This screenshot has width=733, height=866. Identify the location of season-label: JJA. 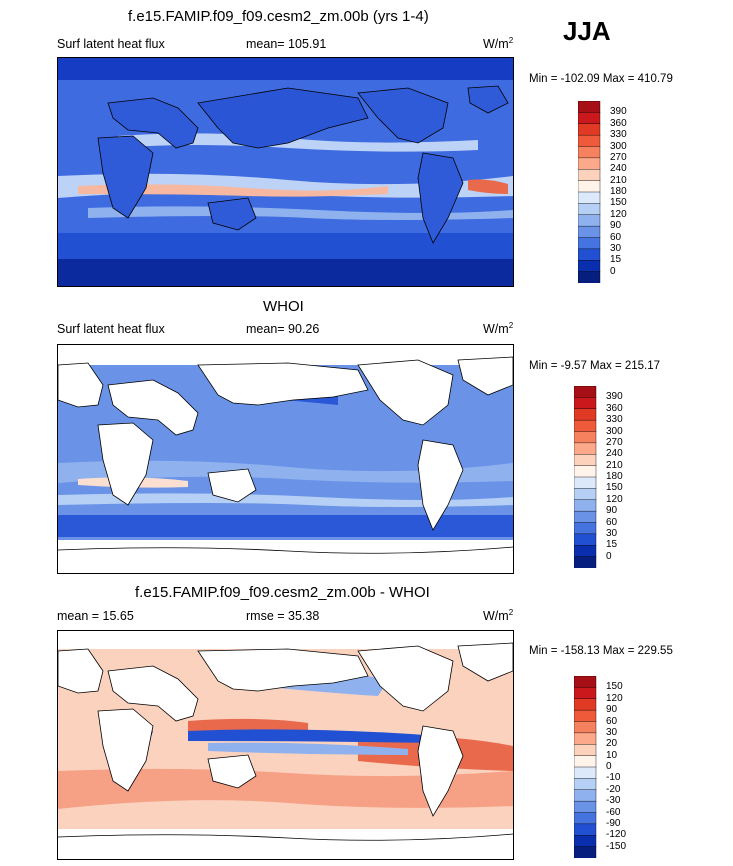
(587, 31).